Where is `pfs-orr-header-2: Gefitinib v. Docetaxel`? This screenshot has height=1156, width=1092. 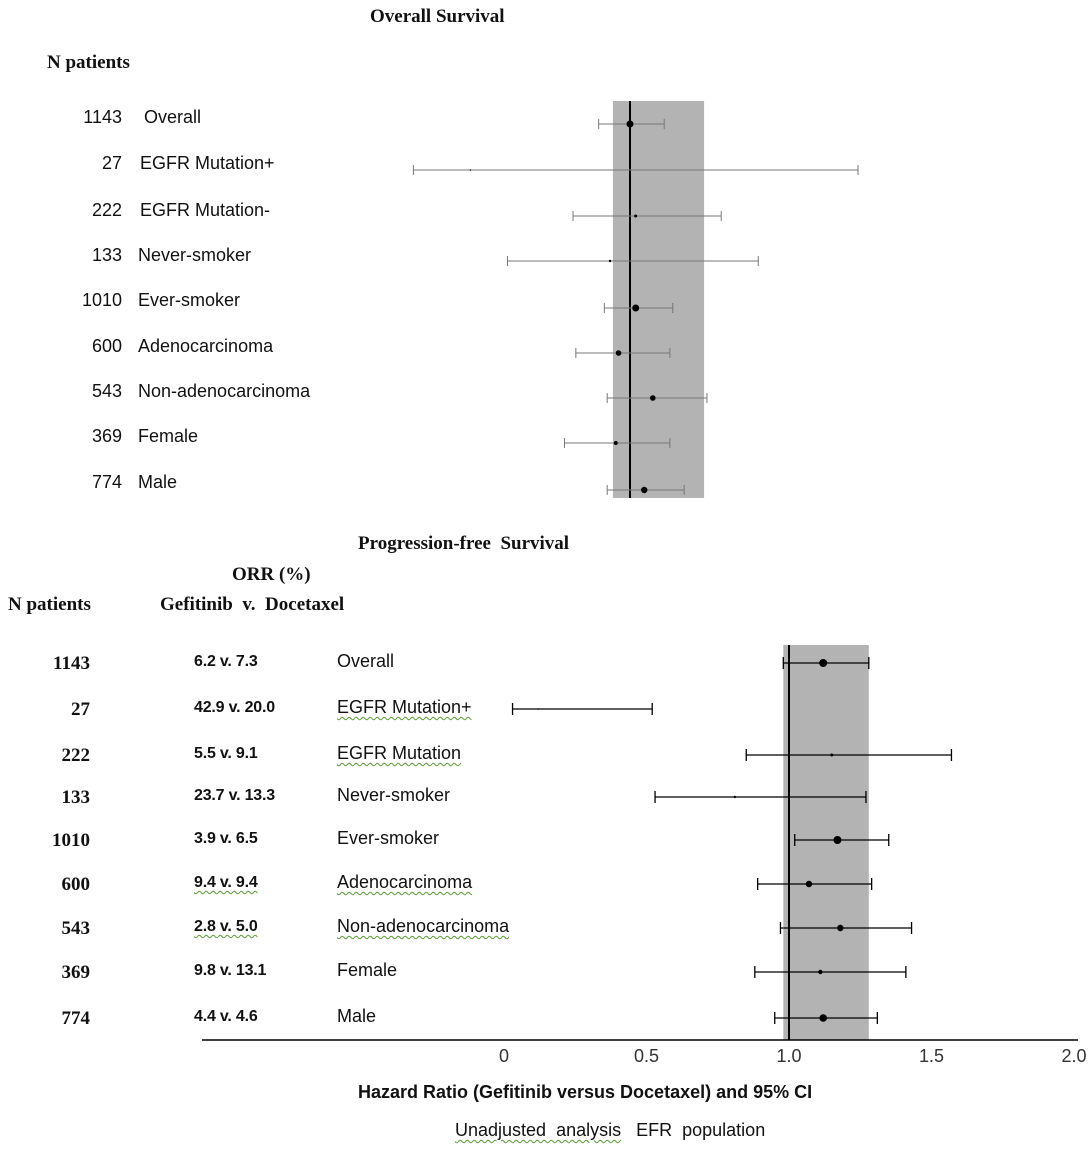 pfs-orr-header-2: Gefitinib v. Docetaxel is located at coordinates (252, 605).